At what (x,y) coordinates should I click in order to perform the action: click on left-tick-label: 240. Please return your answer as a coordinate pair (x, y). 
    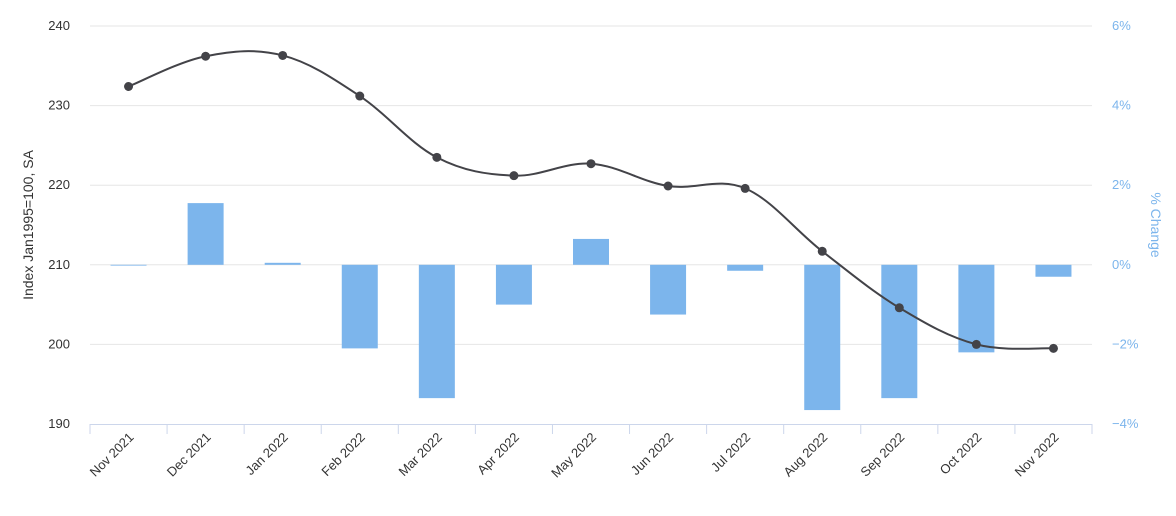
    Looking at the image, I should click on (59, 25).